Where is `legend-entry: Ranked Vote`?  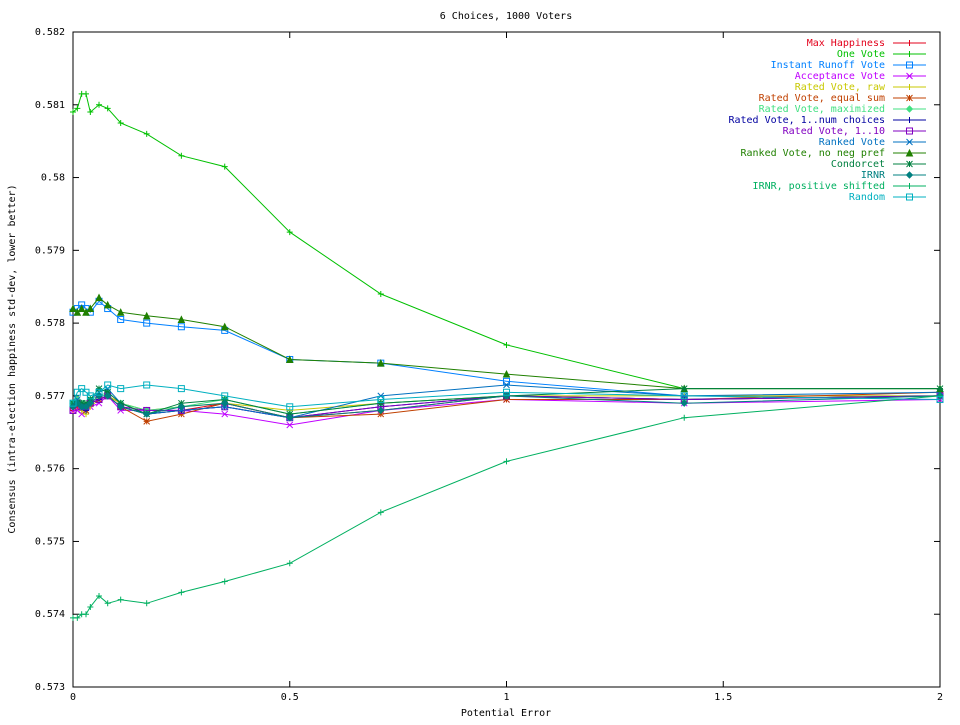
legend-entry: Ranked Vote is located at coordinates (872, 142).